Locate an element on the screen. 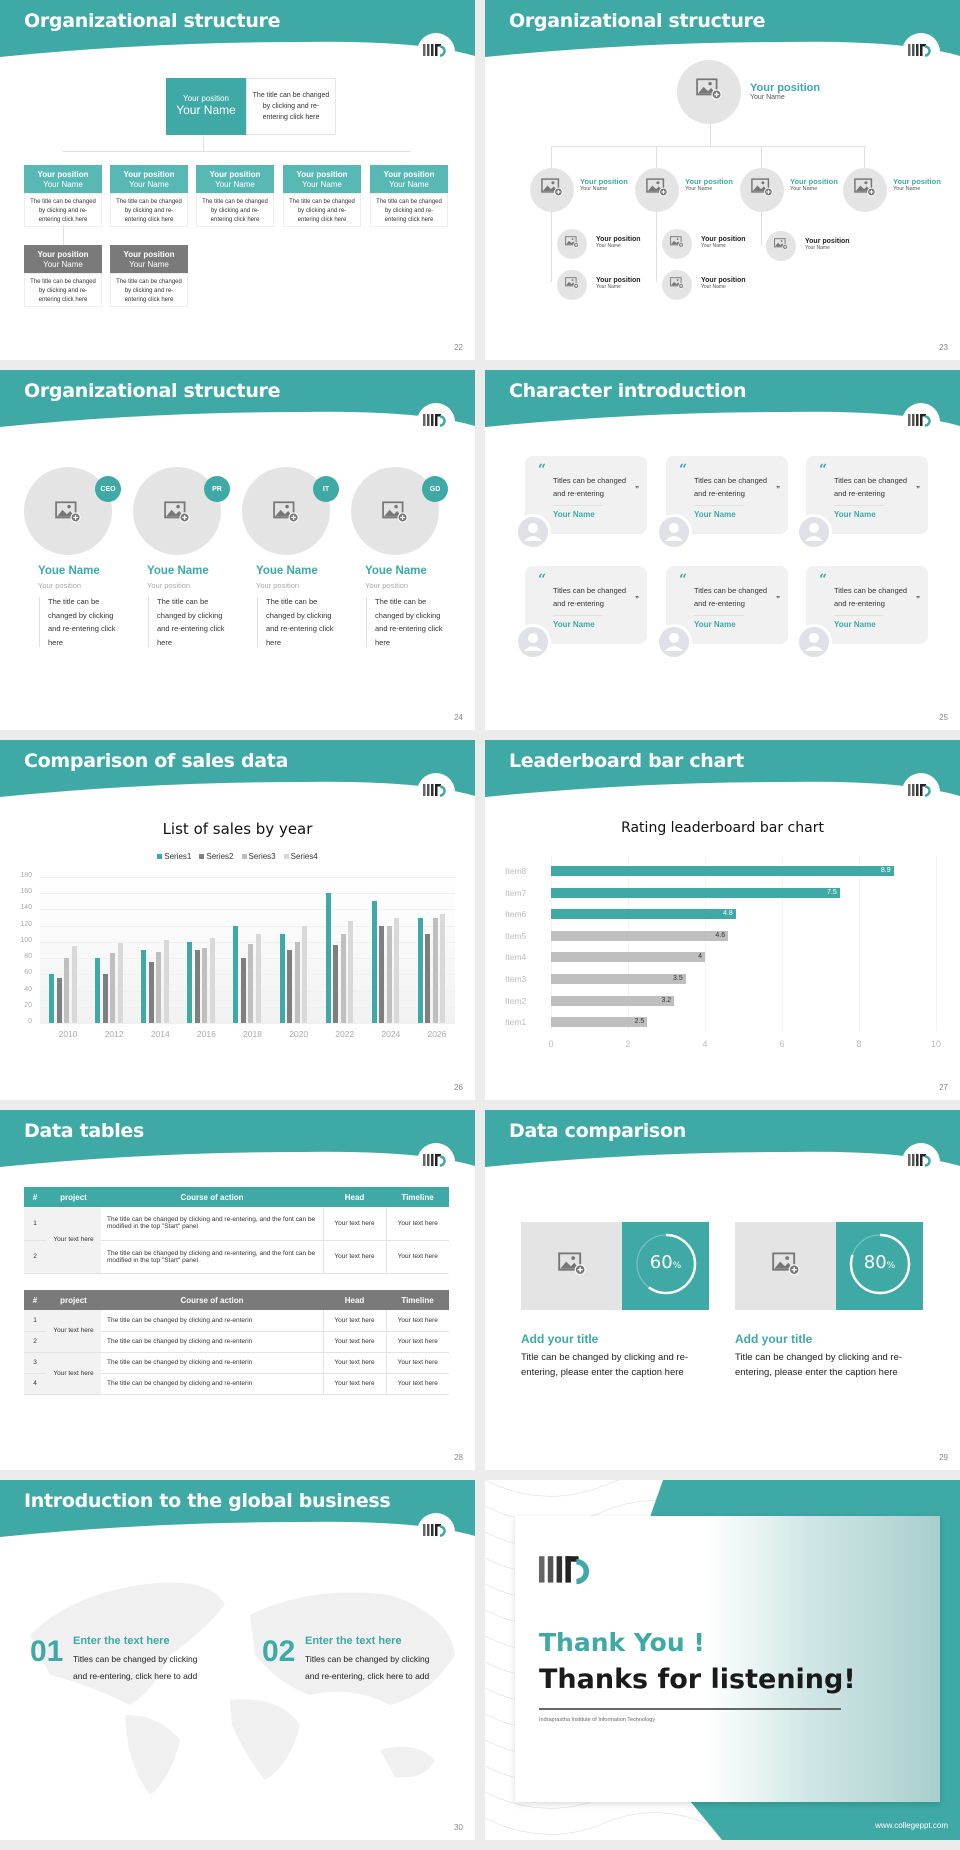 The width and height of the screenshot is (960, 1850). bar: 4 is located at coordinates (628, 957).